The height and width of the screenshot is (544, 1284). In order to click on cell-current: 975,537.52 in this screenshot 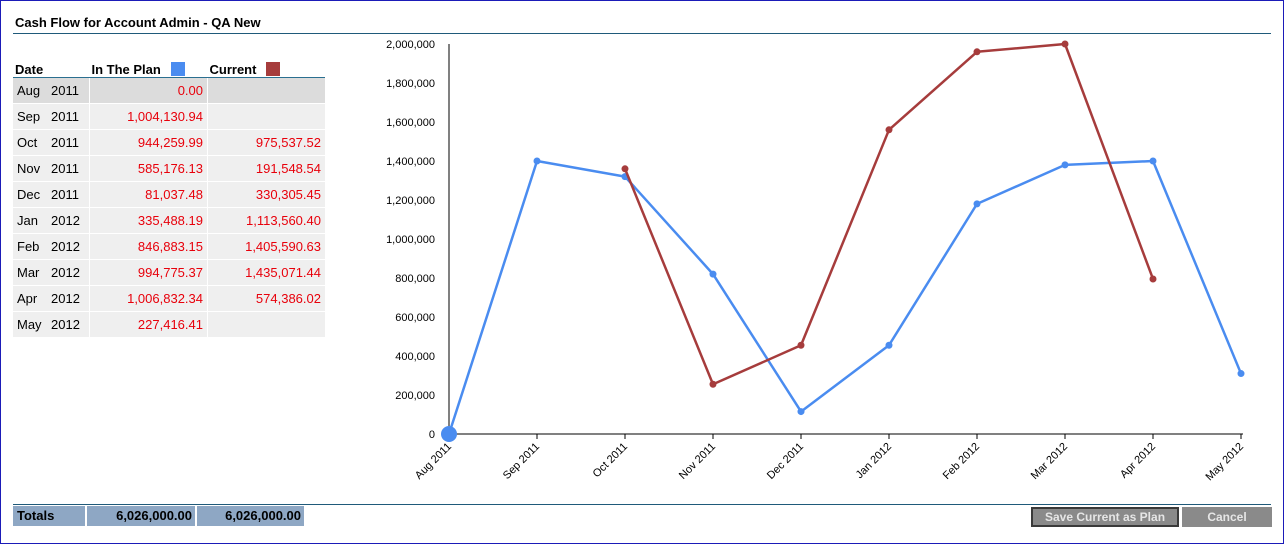, I will do `click(266, 142)`.